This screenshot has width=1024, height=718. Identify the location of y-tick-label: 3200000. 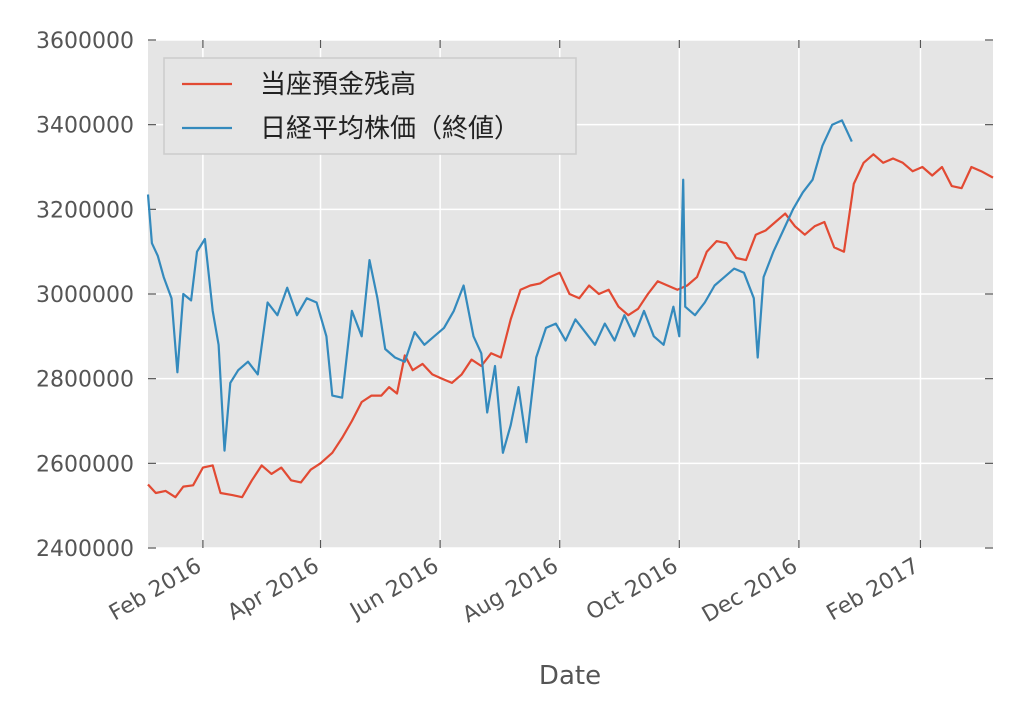
(85, 210).